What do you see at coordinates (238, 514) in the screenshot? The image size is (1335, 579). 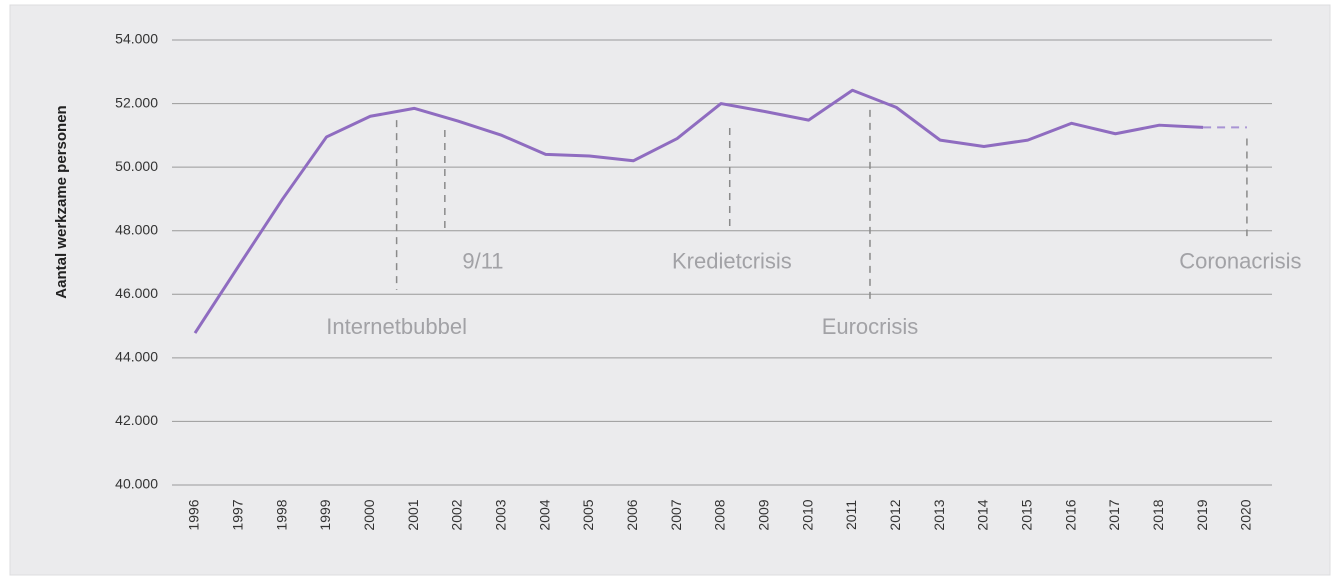 I see `x-tick-label: 1997` at bounding box center [238, 514].